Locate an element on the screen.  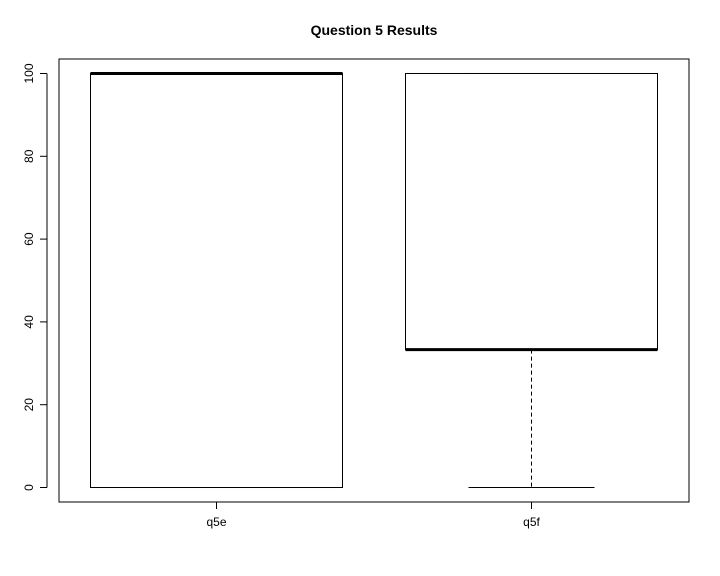
x-tick-label: q5e is located at coordinates (216, 522).